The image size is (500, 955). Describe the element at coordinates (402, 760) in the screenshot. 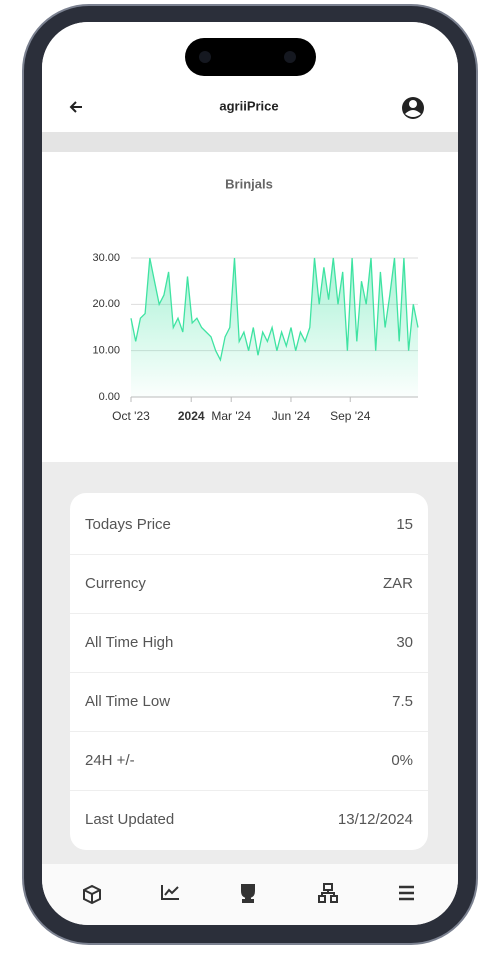

I see `stat-value: 0%` at that location.